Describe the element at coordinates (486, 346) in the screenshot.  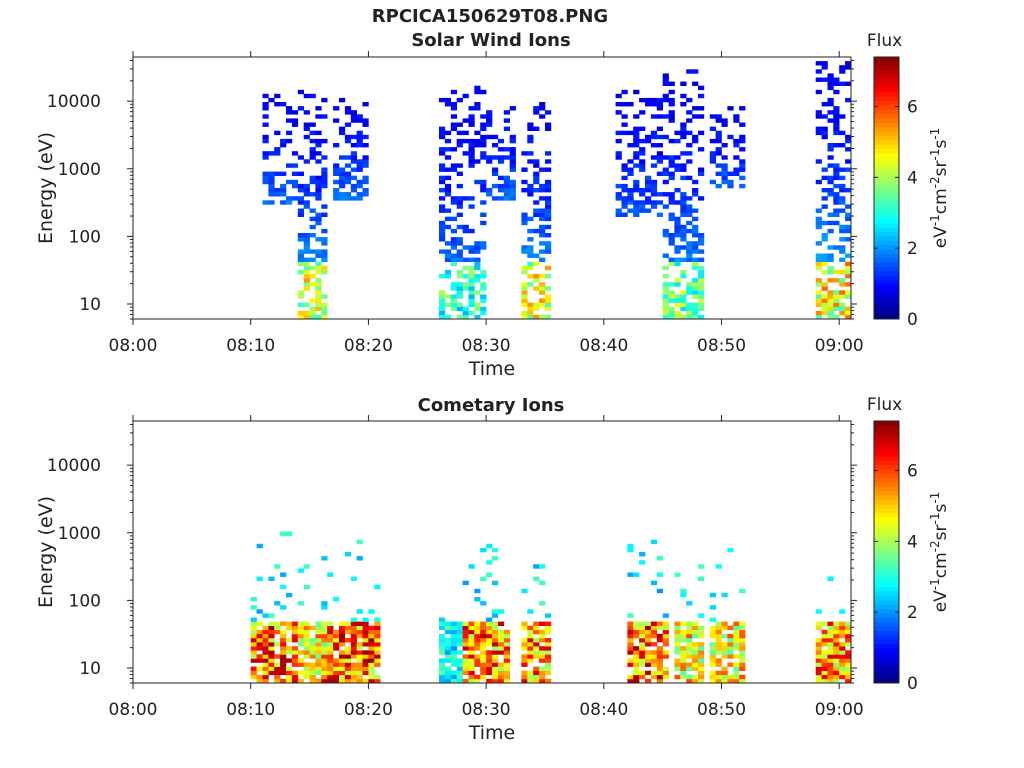
I see `x-tick-label: 08:30` at that location.